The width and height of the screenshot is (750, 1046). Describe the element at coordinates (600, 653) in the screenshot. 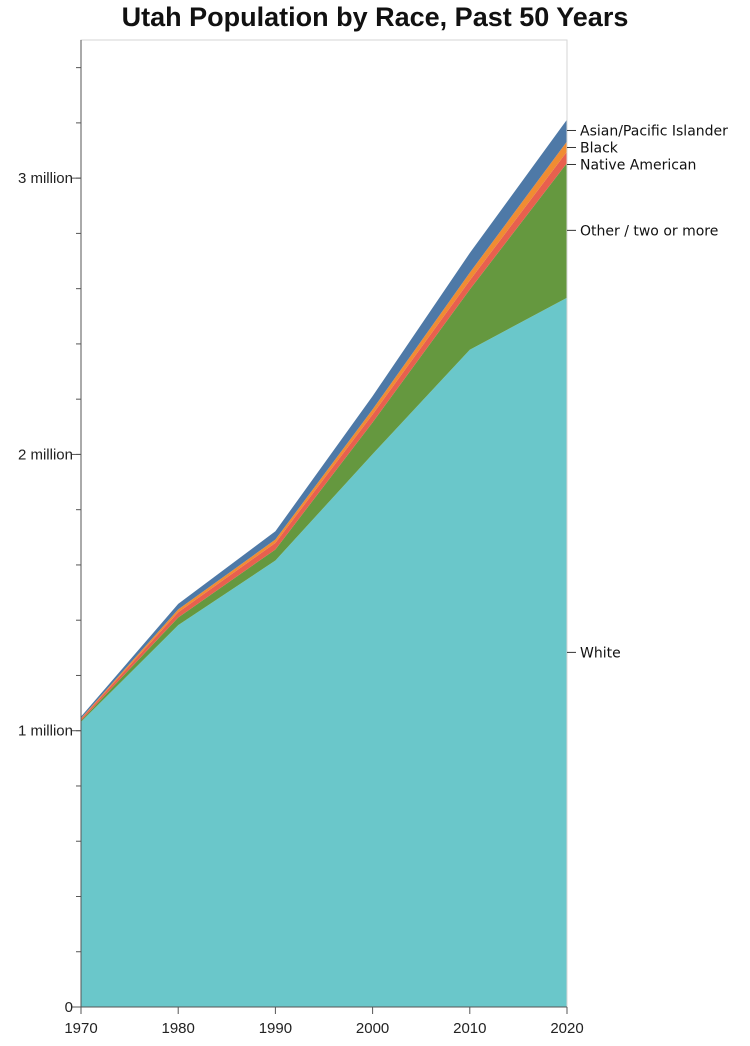

I see `series-label-white: White` at that location.